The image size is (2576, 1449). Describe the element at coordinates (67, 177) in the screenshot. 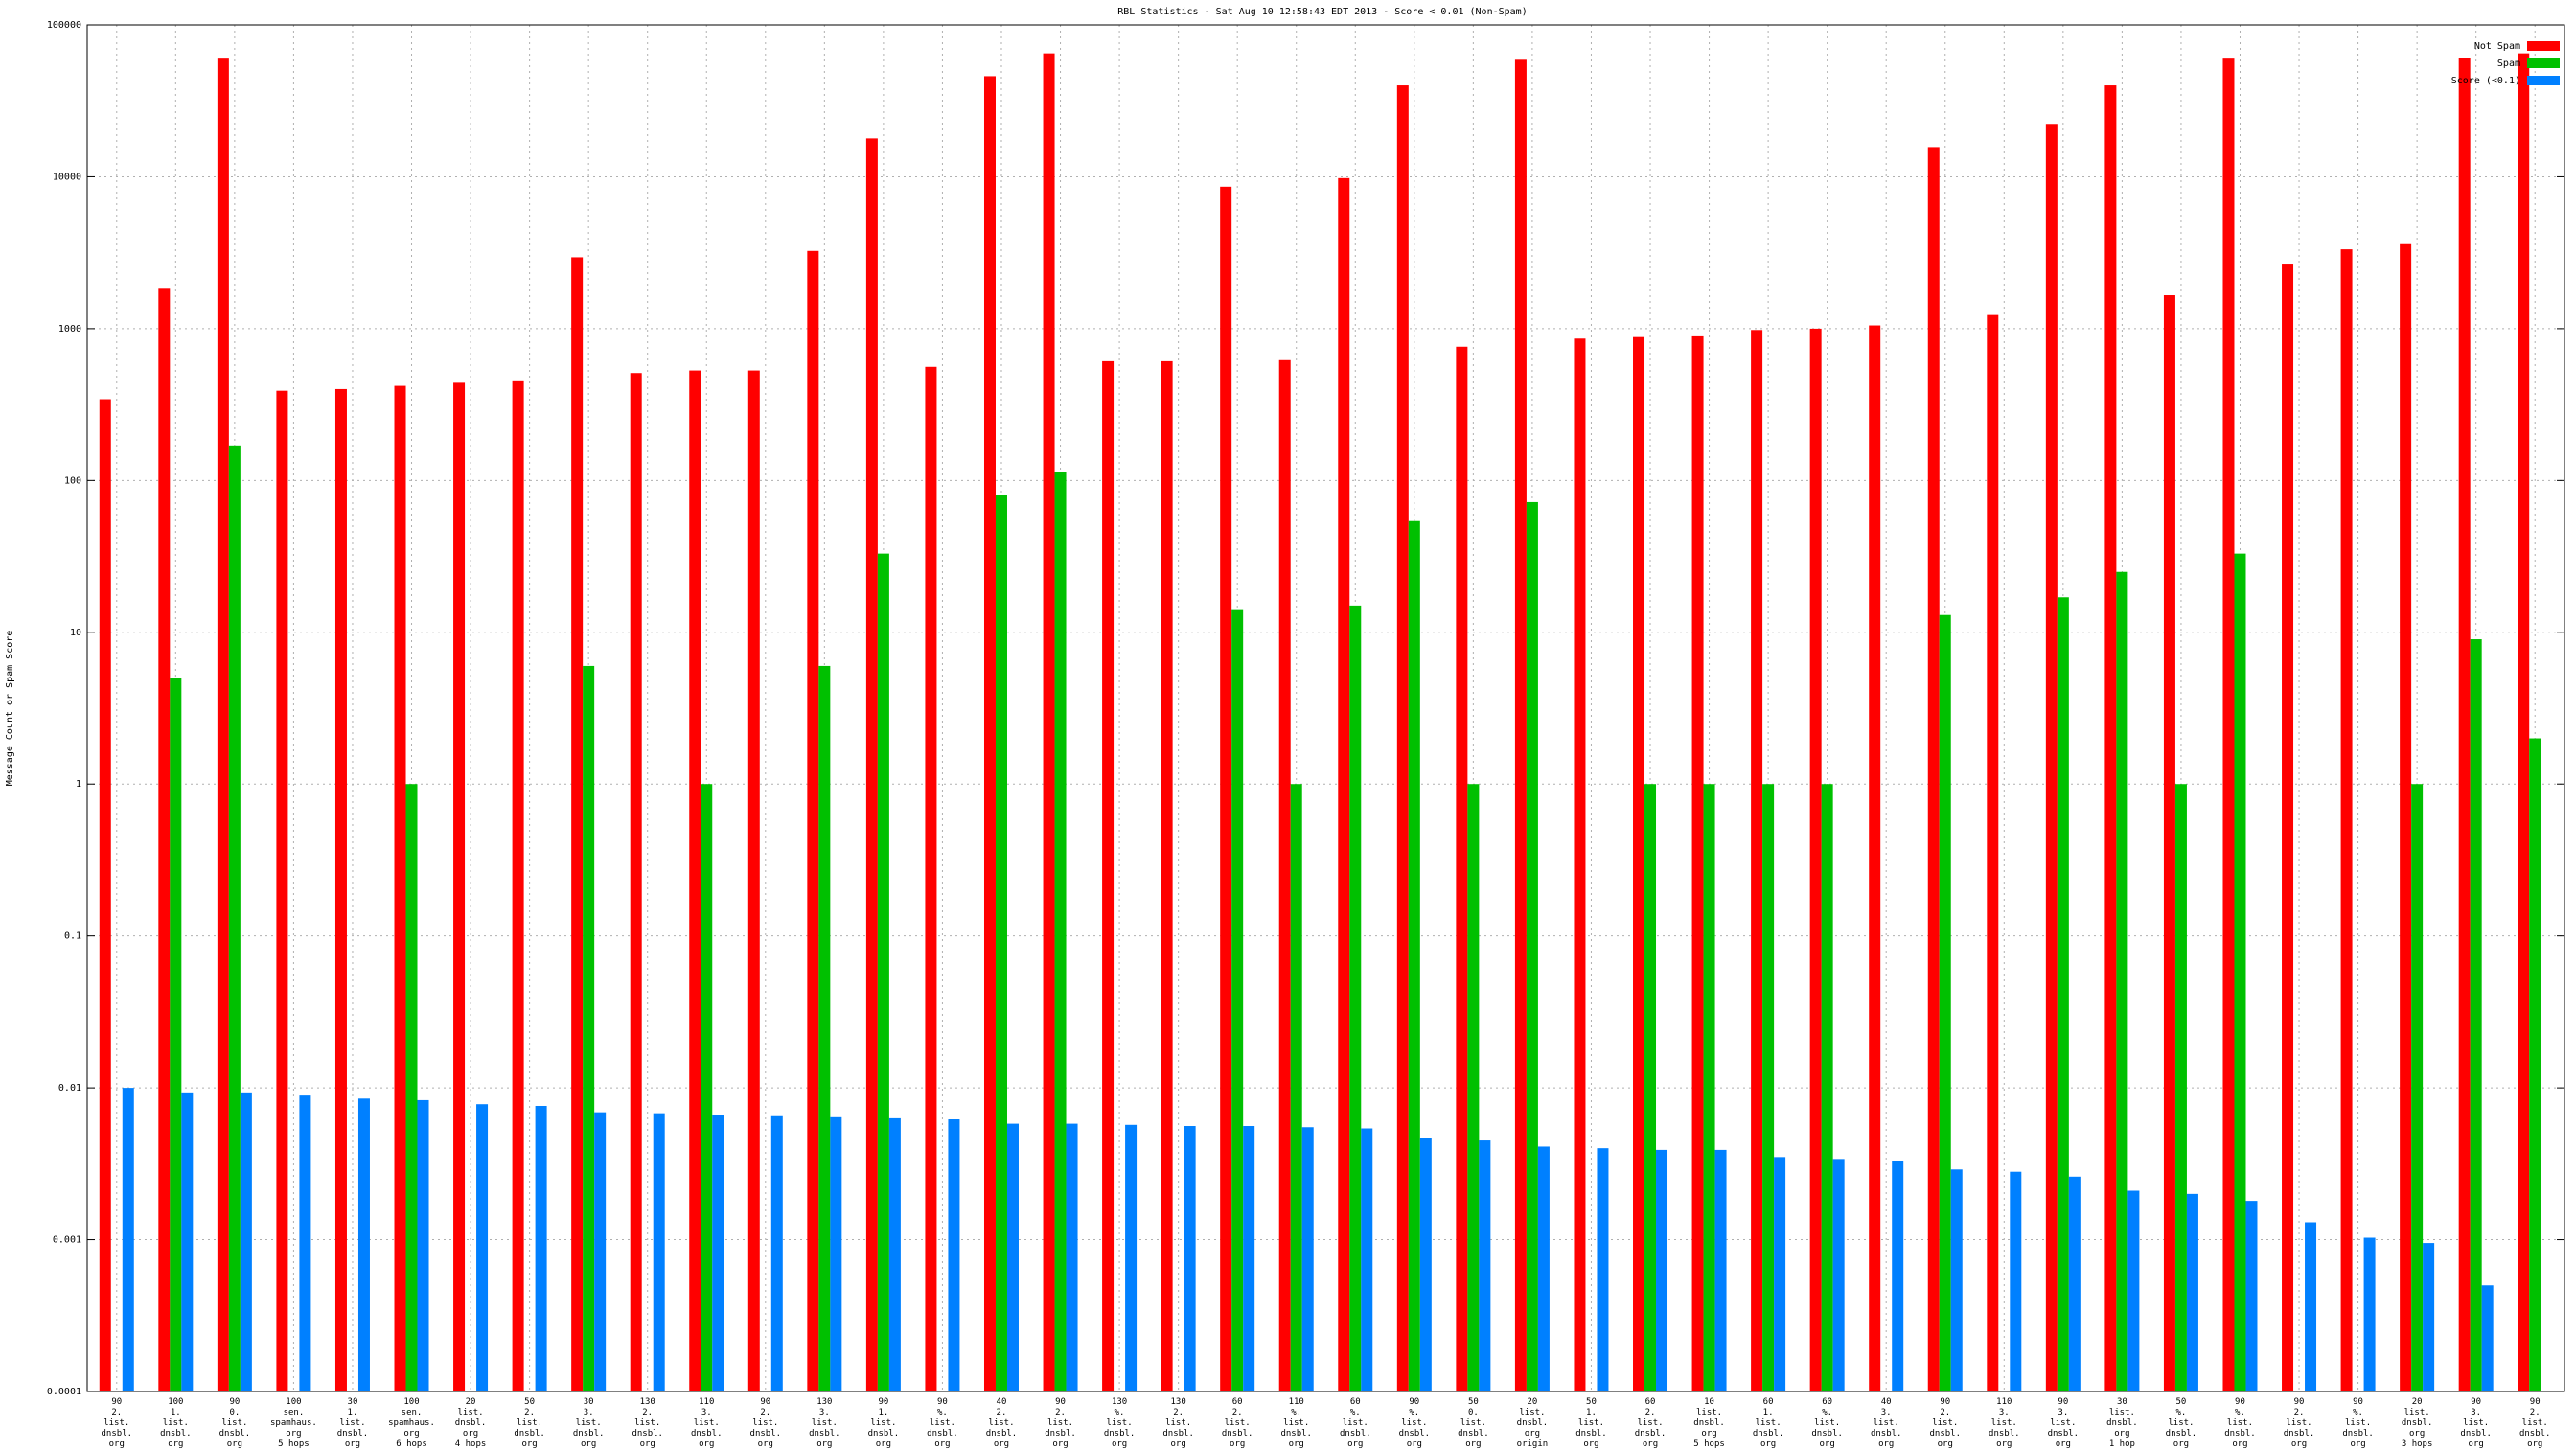

I see `y-tick-label: 10000` at that location.